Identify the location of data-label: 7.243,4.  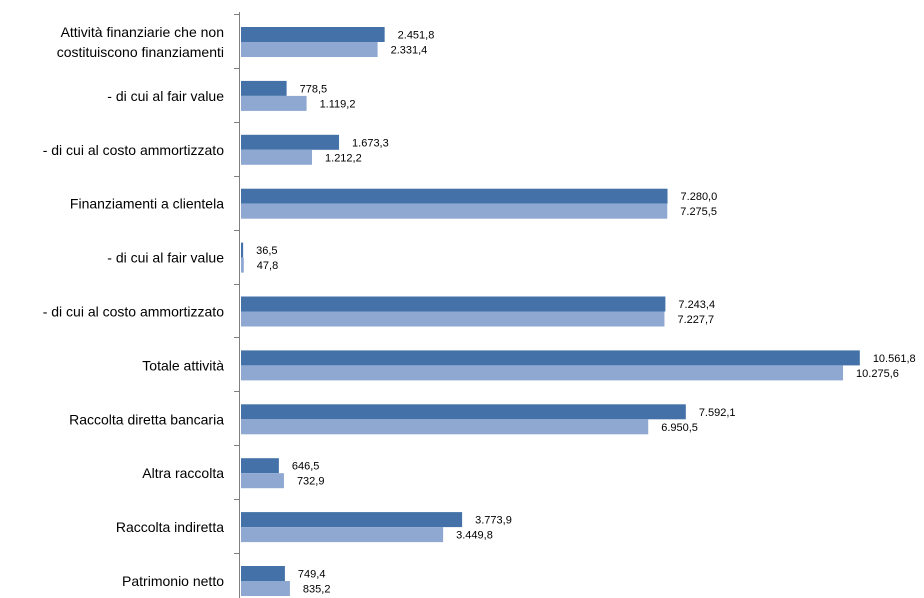
(696, 305).